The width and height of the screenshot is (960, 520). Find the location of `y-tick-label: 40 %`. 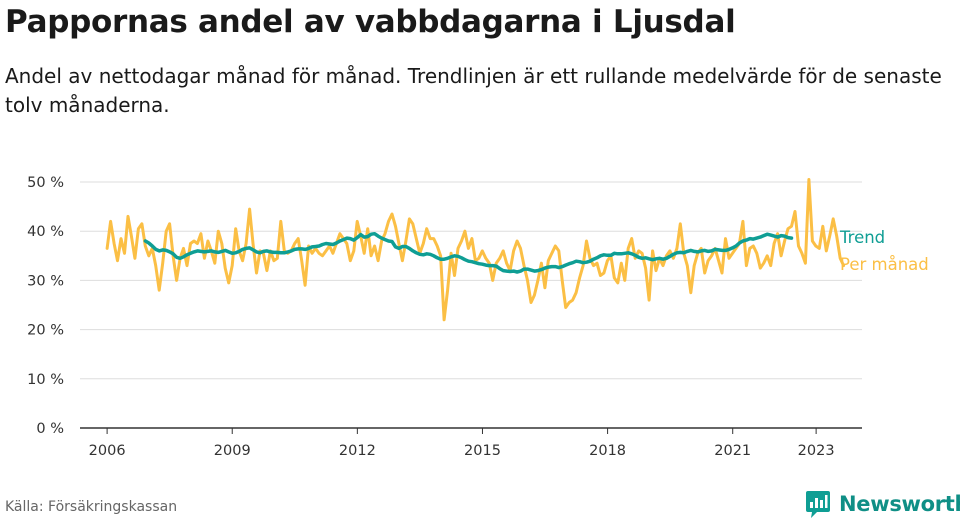

y-tick-label: 40 % is located at coordinates (45, 232).